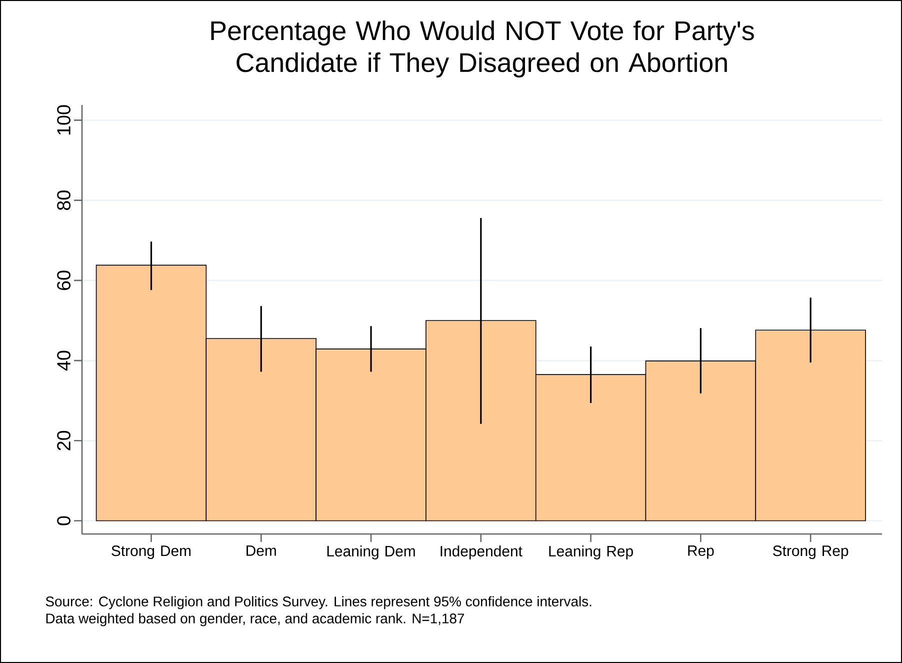 Image resolution: width=902 pixels, height=663 pixels. What do you see at coordinates (63, 280) in the screenshot?
I see `y-tick-label: 60` at bounding box center [63, 280].